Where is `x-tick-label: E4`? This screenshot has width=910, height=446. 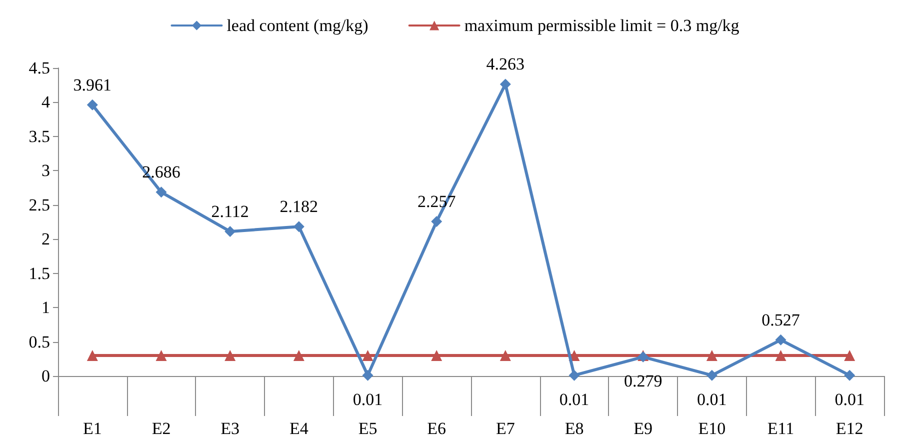 x-tick-label: E4 is located at coordinates (299, 428).